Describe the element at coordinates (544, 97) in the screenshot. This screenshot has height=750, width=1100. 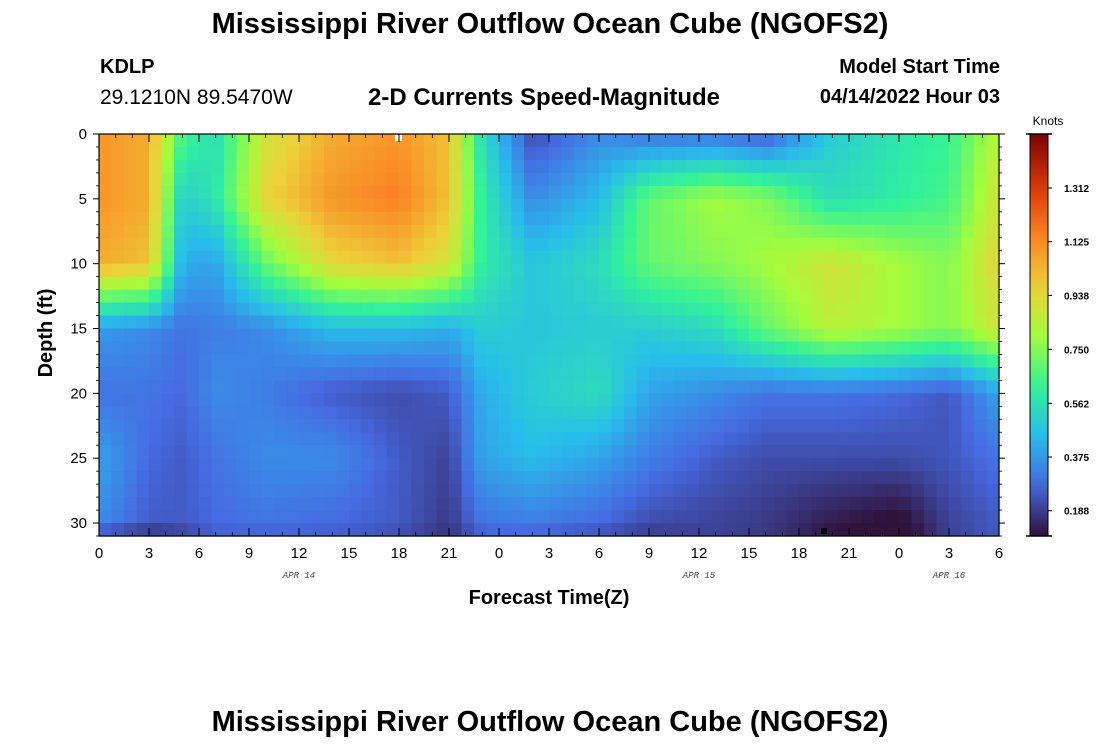
I see `chart-subtitle: 2-D Currents Speed-Magnitude` at that location.